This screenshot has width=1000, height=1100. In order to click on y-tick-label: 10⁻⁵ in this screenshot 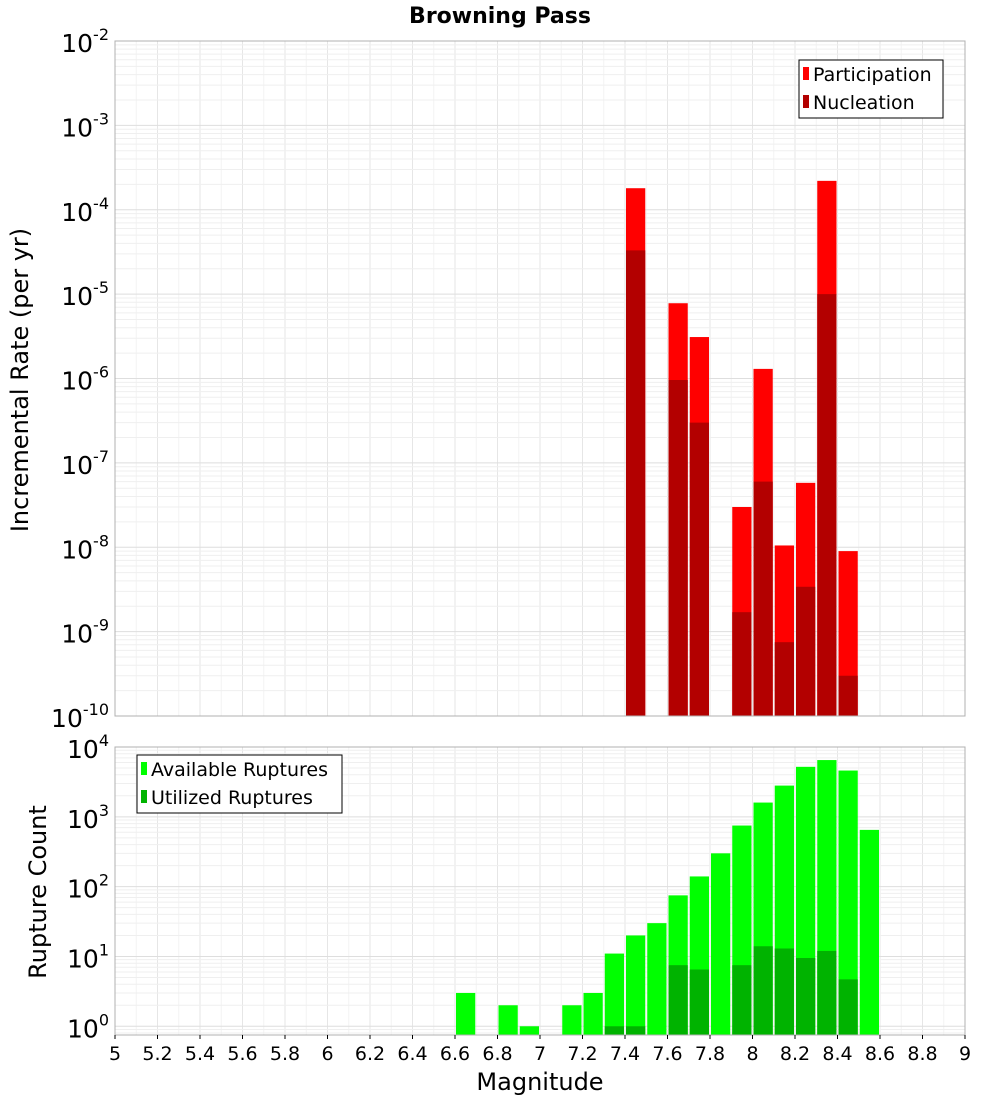, I will do `click(85, 294)`.